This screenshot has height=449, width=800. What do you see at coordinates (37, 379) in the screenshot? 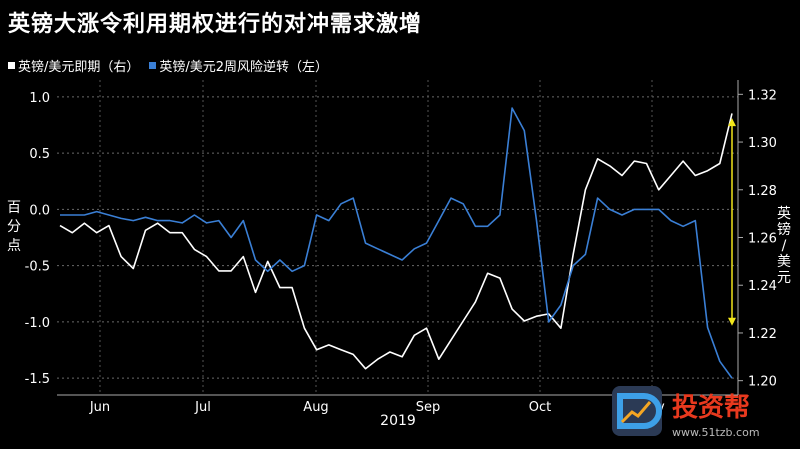
I see `left-tick-label: -1.5` at bounding box center [37, 379].